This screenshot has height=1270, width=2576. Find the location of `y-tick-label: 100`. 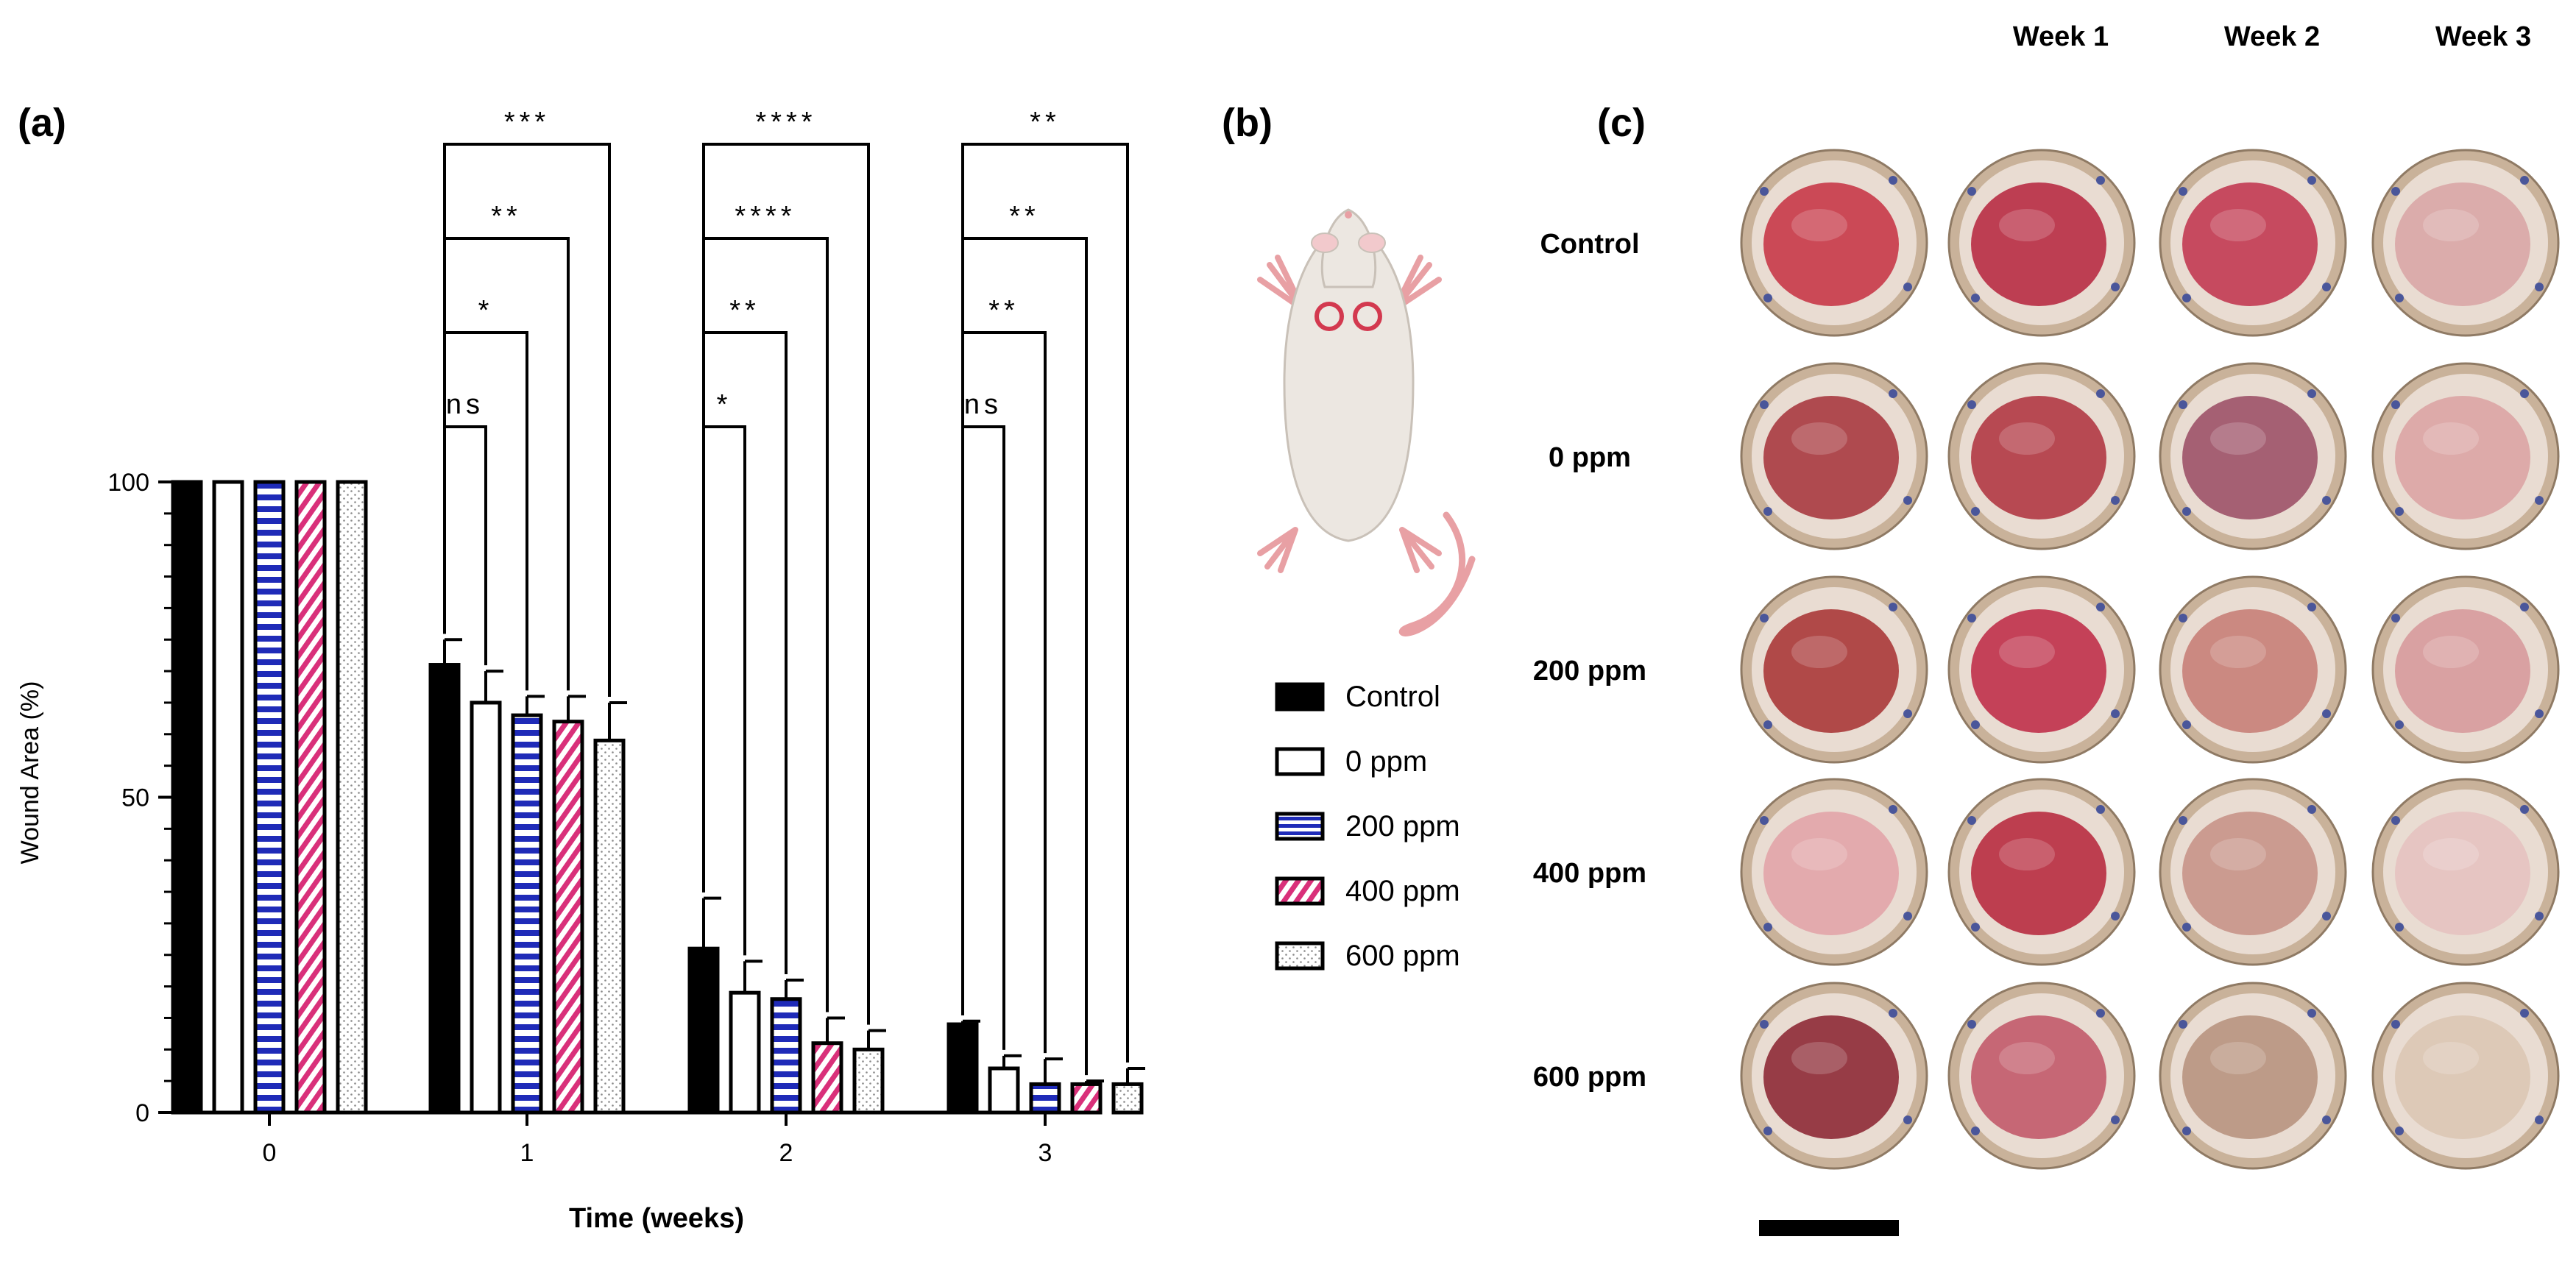

y-tick-label: 100 is located at coordinates (128, 483).